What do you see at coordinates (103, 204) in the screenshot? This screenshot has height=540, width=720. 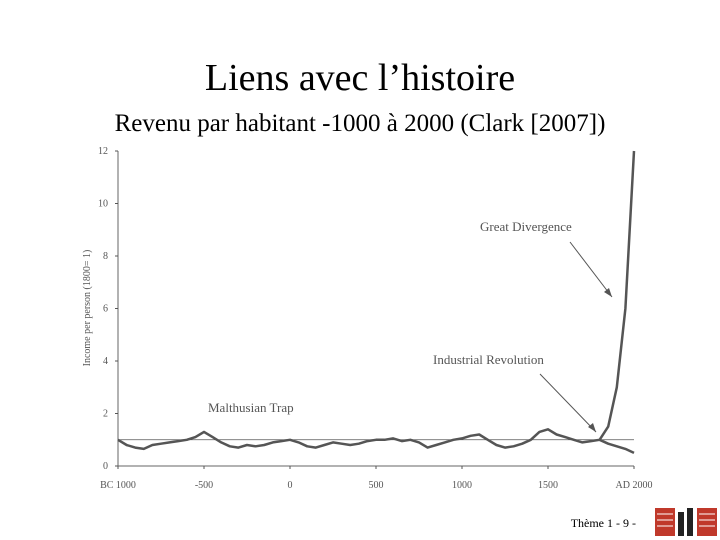 I see `y-tick-label: 10` at bounding box center [103, 204].